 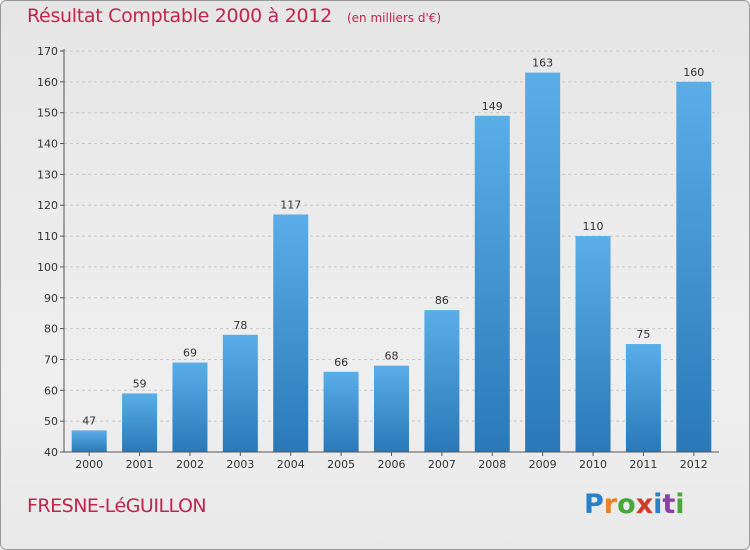 I want to click on proxiti-logo: Proxiti, so click(x=634, y=504).